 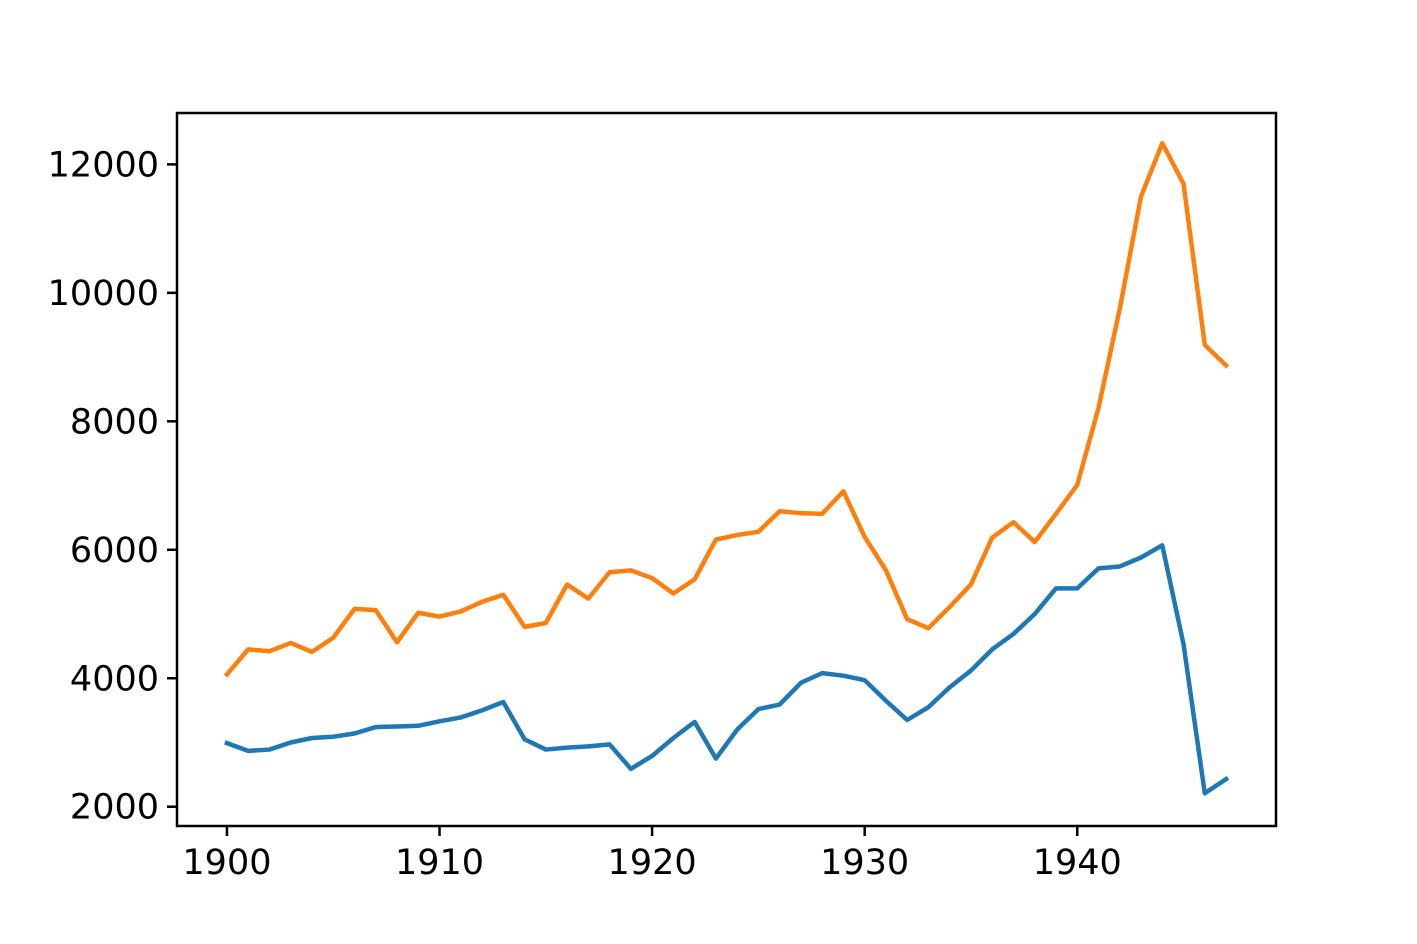 What do you see at coordinates (114, 422) in the screenshot?
I see `y-tick-label: 8000` at bounding box center [114, 422].